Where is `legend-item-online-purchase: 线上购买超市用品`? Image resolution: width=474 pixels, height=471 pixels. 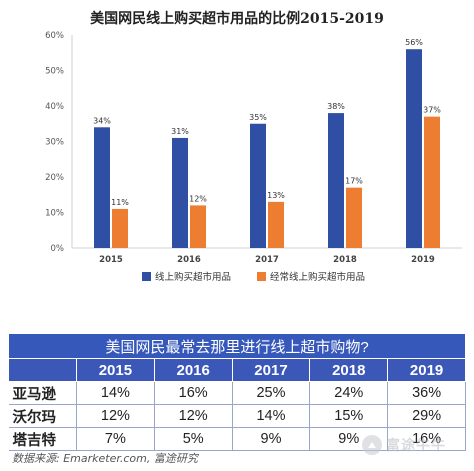
legend-item-online-purchase: 线上购买超市用品 is located at coordinates (186, 276).